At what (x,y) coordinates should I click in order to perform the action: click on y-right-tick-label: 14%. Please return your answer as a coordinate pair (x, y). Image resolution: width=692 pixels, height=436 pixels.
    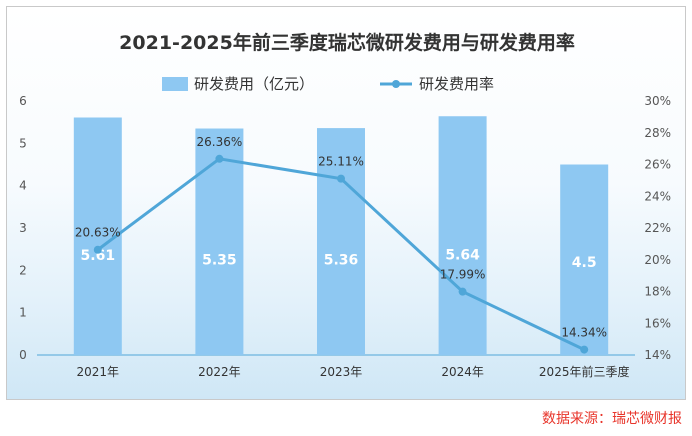
    Looking at the image, I should click on (657, 355).